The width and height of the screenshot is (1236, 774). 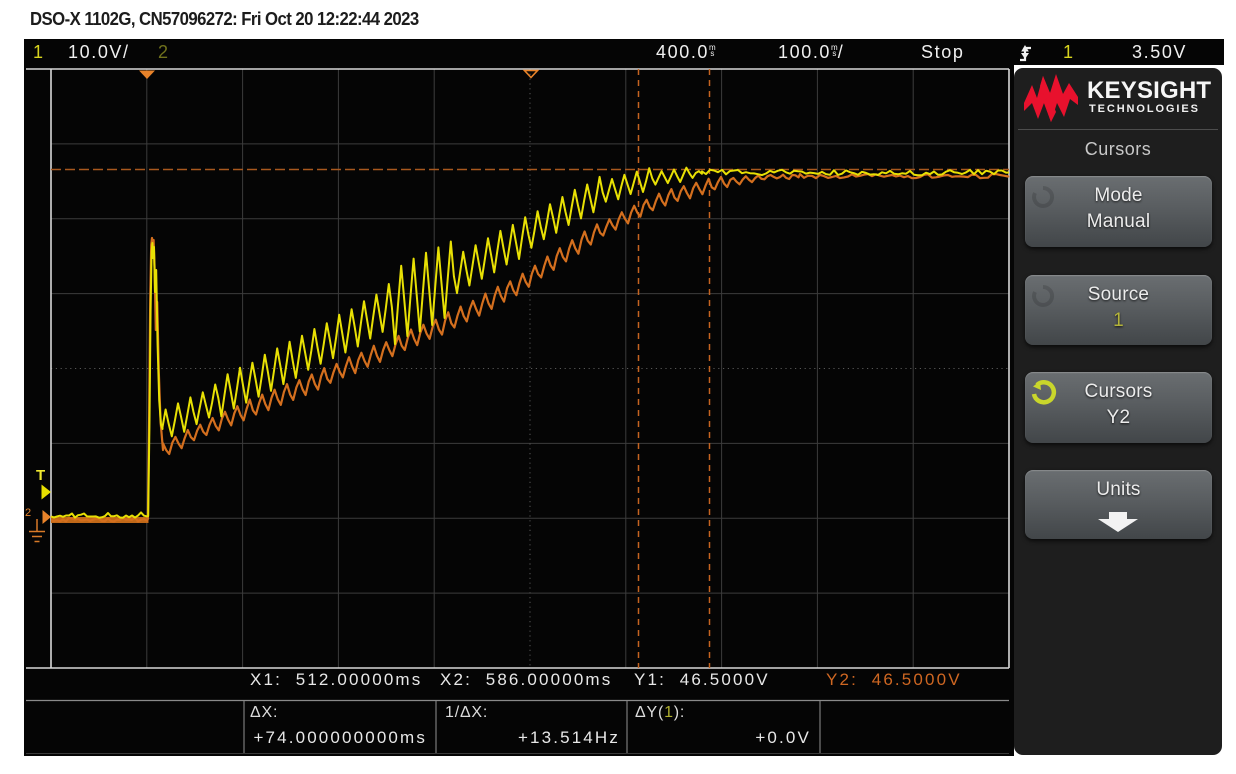 What do you see at coordinates (28, 513) in the screenshot?
I see `svg-text: 2` at bounding box center [28, 513].